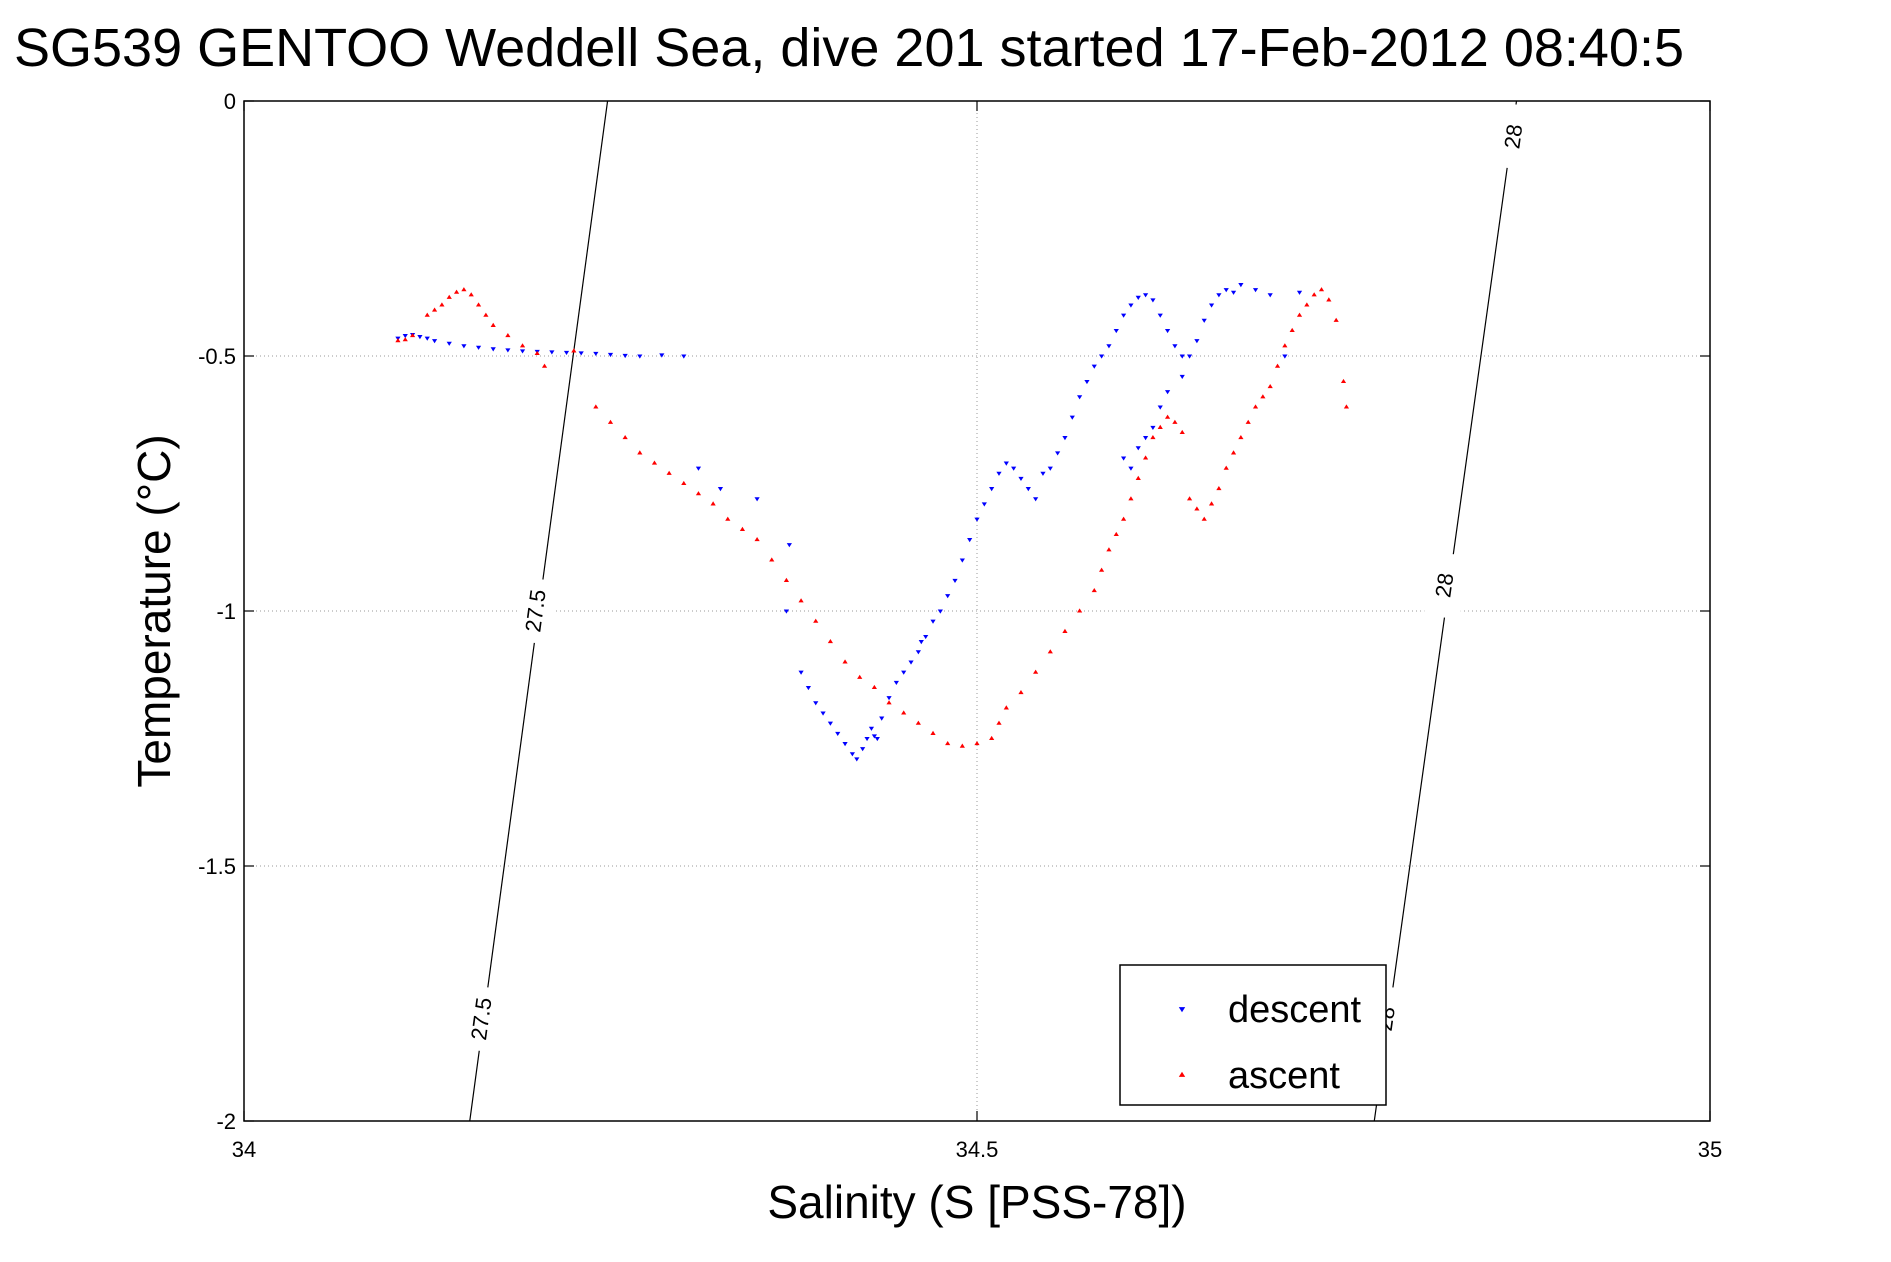 The height and width of the screenshot is (1262, 1891). I want to click on legend-marker-descent, so click(1182, 1010).